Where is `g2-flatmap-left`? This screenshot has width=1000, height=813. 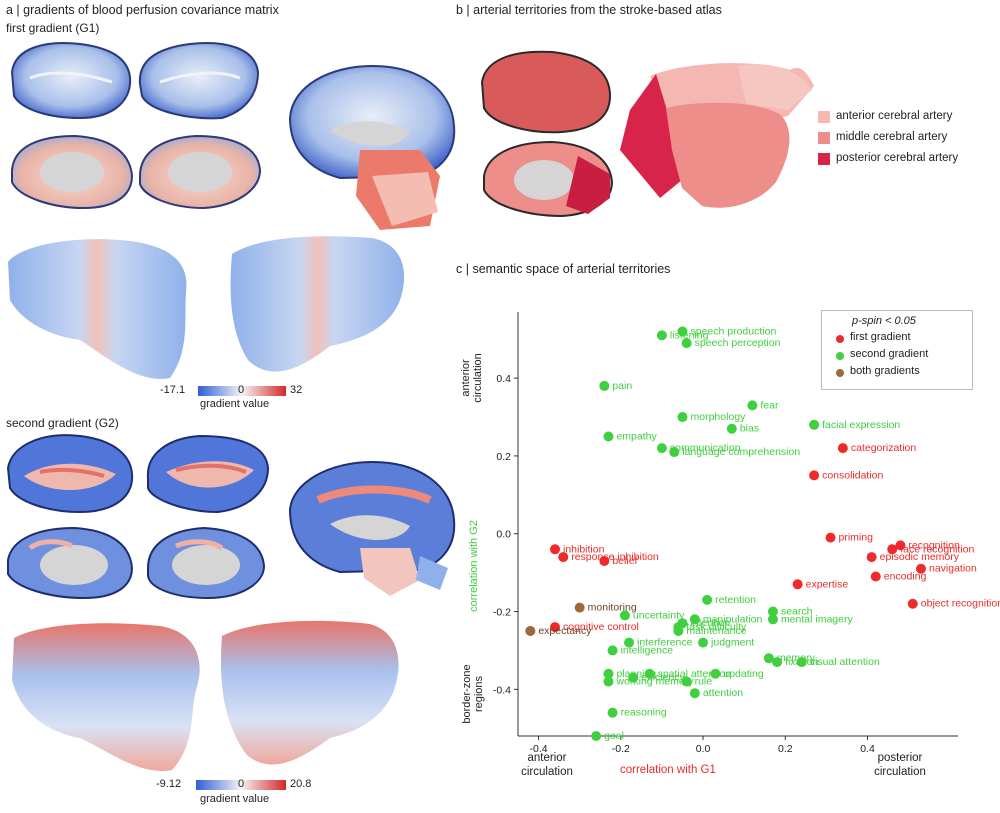 g2-flatmap-left is located at coordinates (106, 697).